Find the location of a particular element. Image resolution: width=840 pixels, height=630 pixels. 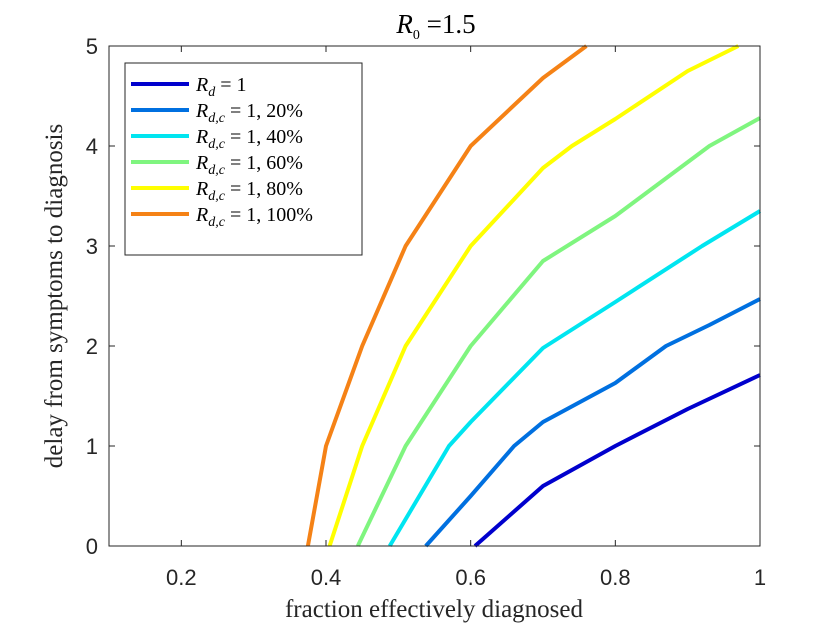

series-line is located at coordinates (617, 460).